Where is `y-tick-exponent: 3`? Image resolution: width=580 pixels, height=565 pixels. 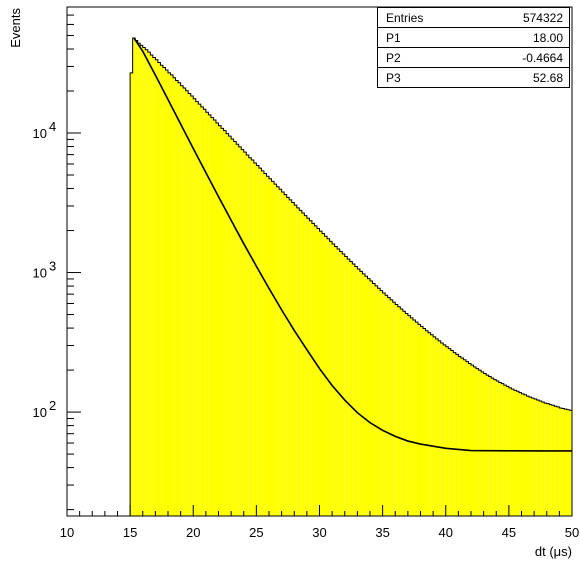
y-tick-exponent: 3 is located at coordinates (52, 266).